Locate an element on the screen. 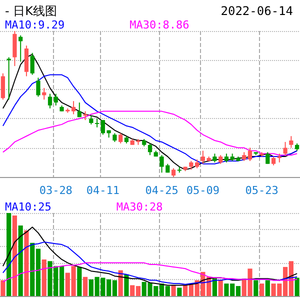  x-tick-label: 05-09 is located at coordinates (203, 190).